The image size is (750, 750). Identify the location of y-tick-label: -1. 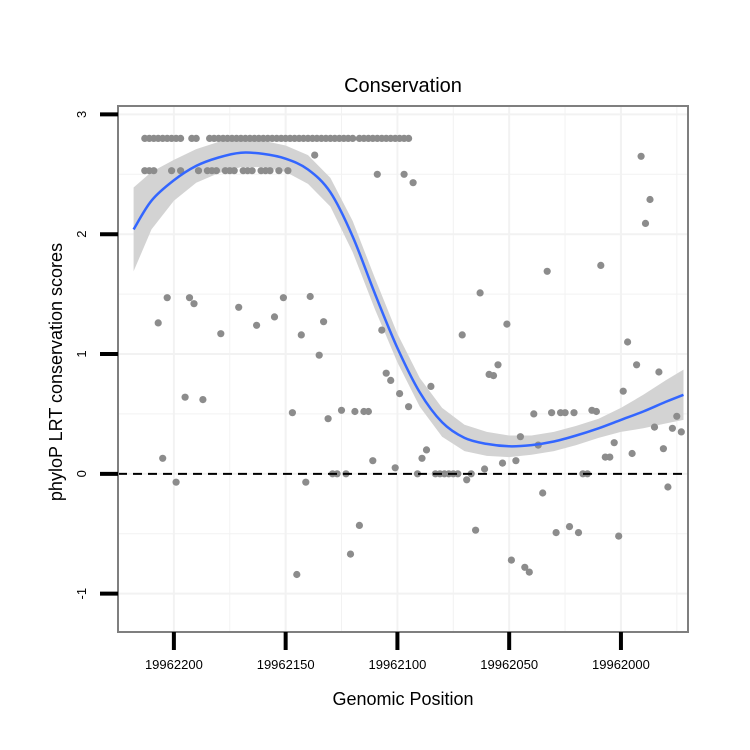
(81, 594).